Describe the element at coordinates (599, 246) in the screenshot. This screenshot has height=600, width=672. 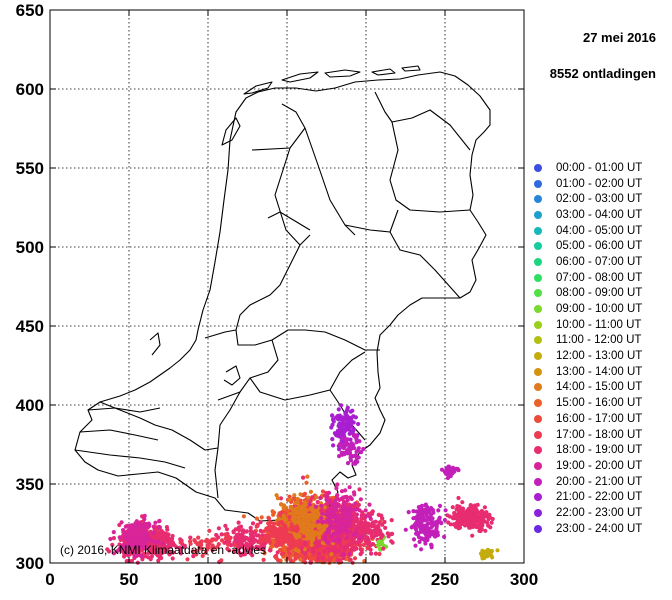
I see `legend-label: 05:00 - 06:00 UT` at that location.